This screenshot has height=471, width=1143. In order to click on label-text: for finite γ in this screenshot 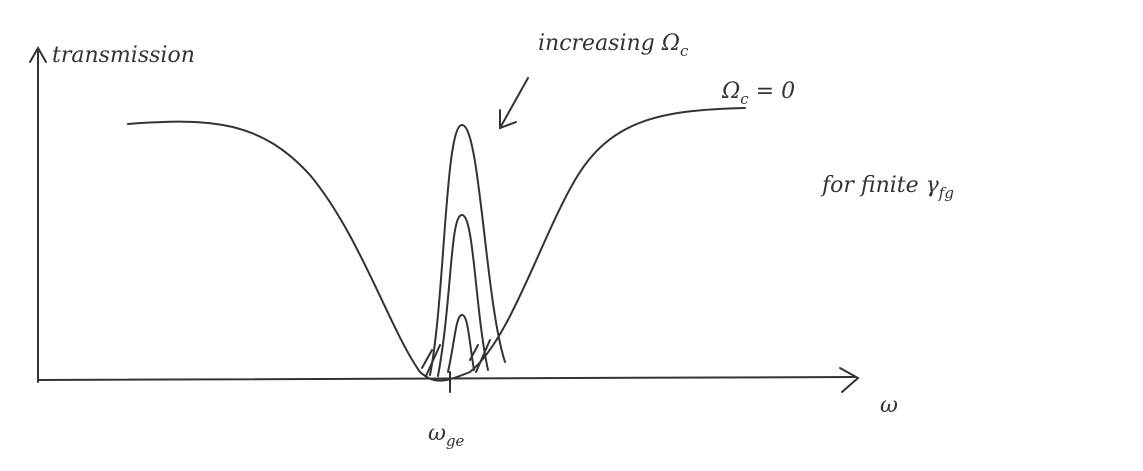, I will do `click(880, 185)`.